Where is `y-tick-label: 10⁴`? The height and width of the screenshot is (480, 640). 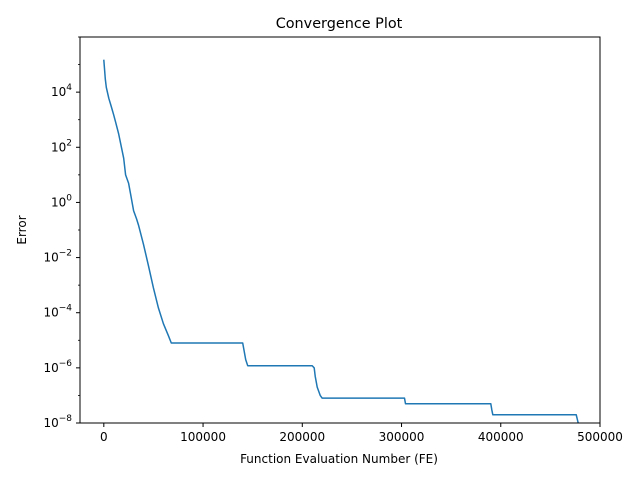
y-tick-label: 10⁴ is located at coordinates (61, 91).